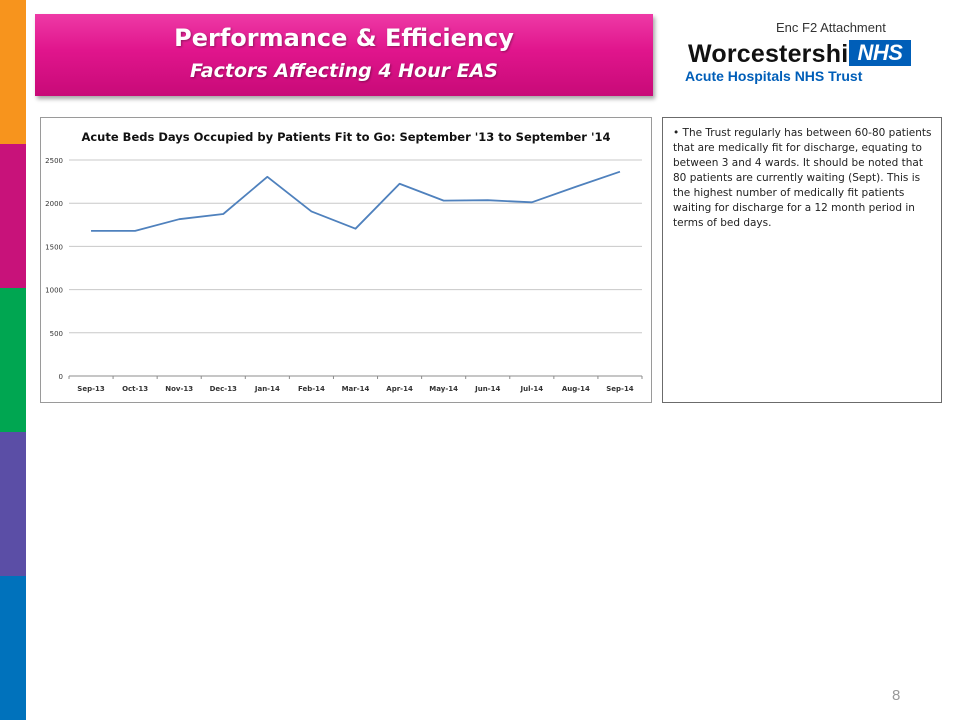 Image resolution: width=960 pixels, height=720 pixels. I want to click on y-tick-label: 2000, so click(54, 204).